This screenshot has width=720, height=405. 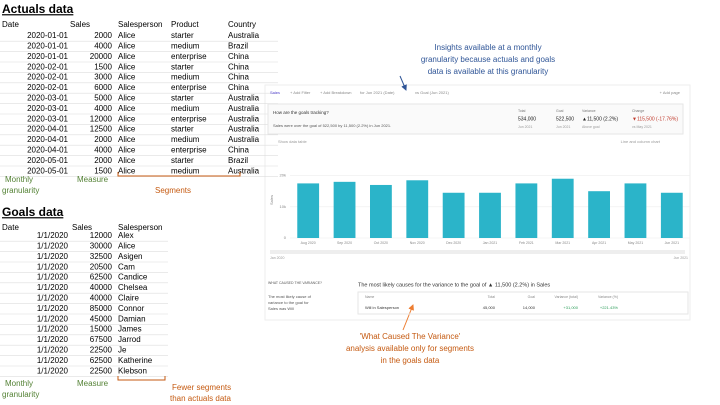 I want to click on text: +221.43%, so click(x=609, y=307).